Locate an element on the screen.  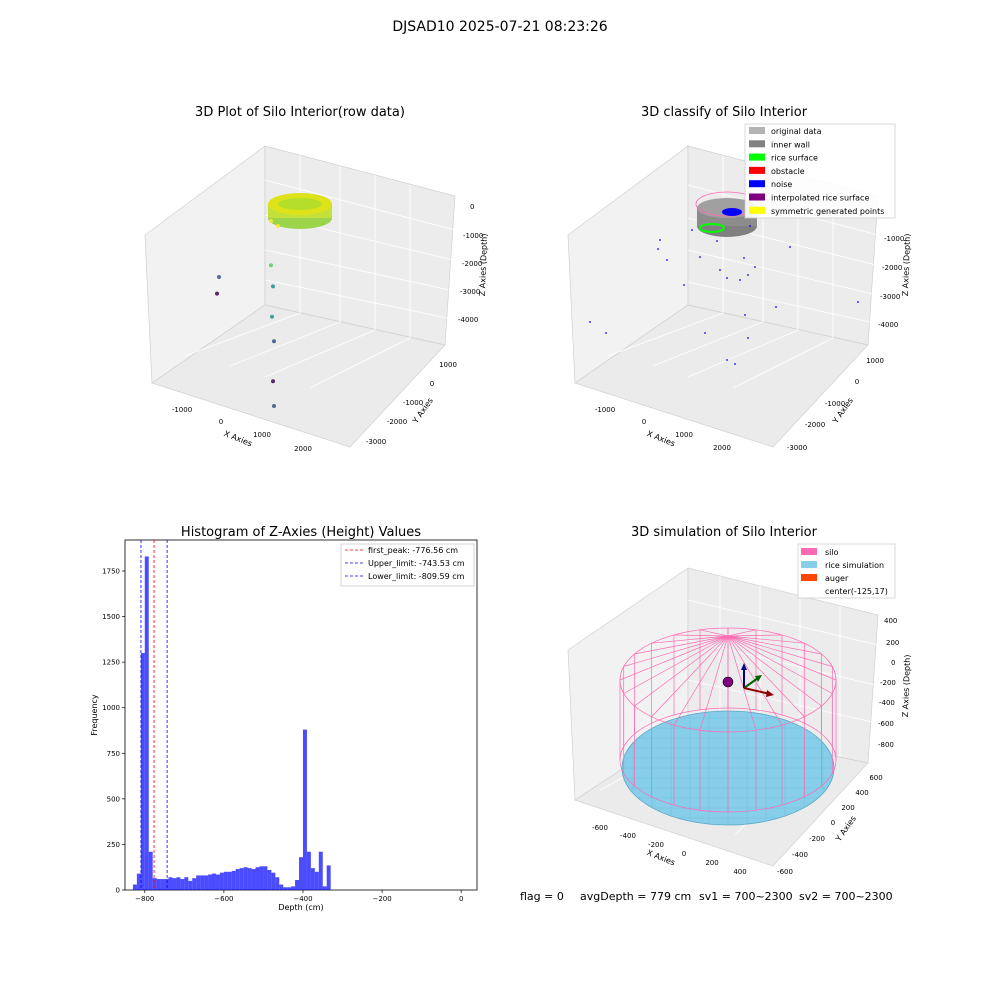
sim-x-tick: 200 is located at coordinates (711, 863).